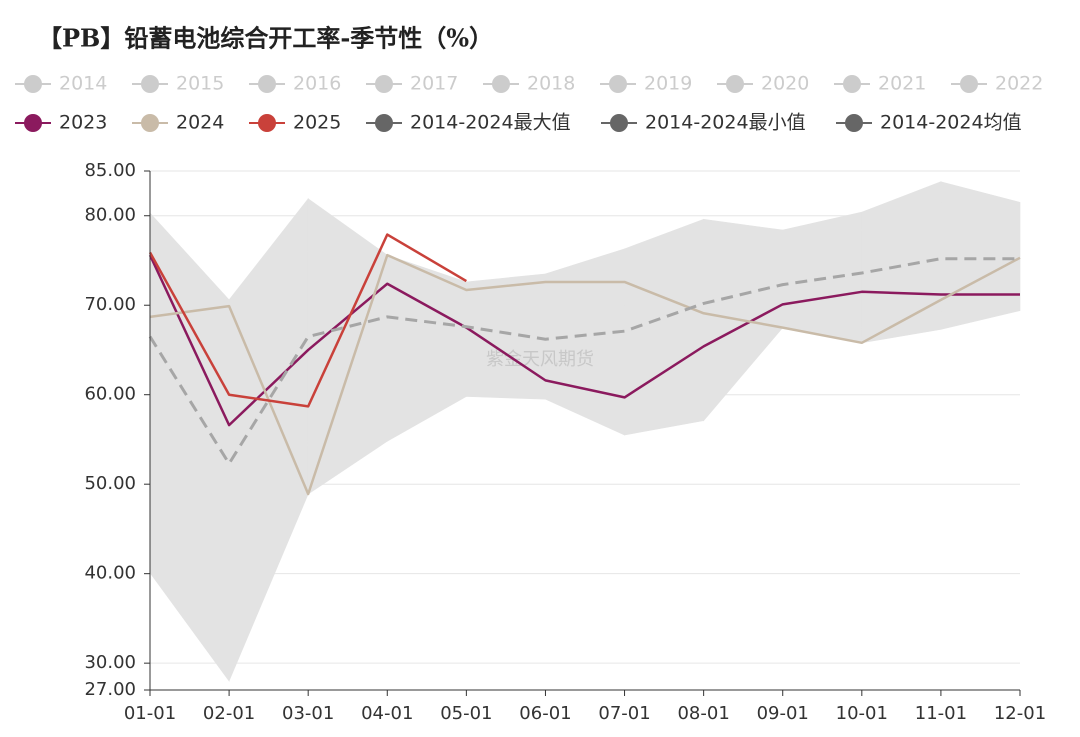 The height and width of the screenshot is (737, 1080). I want to click on legend-label: 2014, so click(83, 84).